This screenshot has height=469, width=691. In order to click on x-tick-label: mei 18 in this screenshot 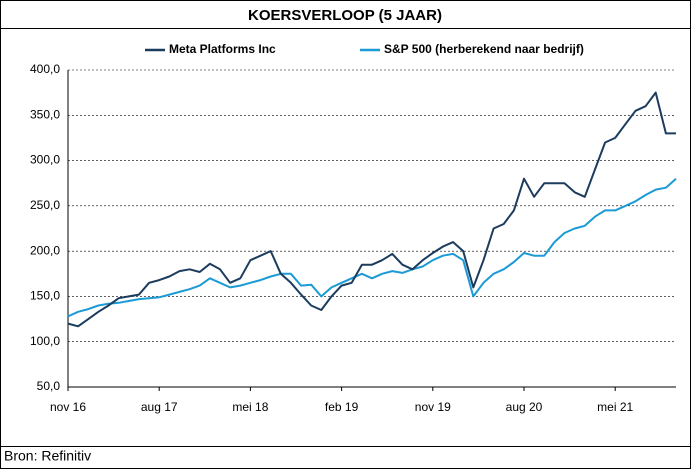, I will do `click(250, 407)`.